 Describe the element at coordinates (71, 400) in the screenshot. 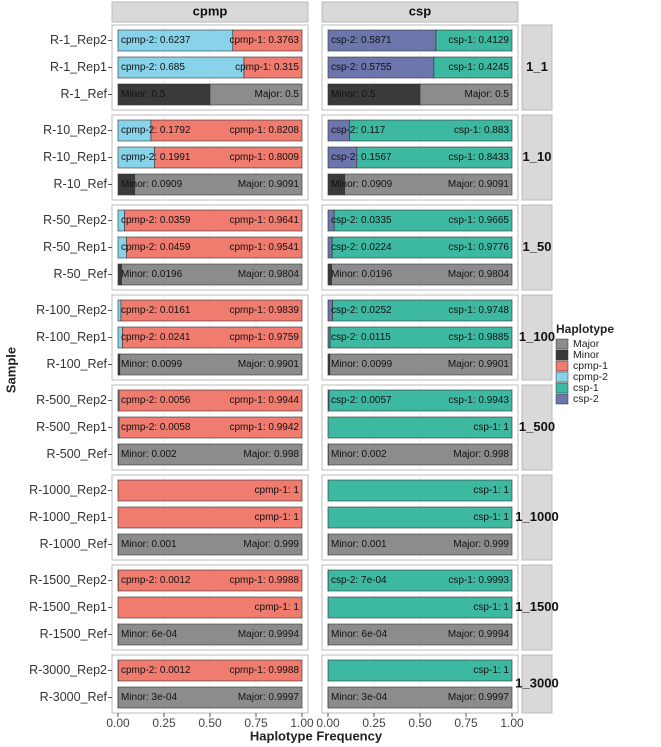

I see `sample-label: R-500_Rep2` at that location.